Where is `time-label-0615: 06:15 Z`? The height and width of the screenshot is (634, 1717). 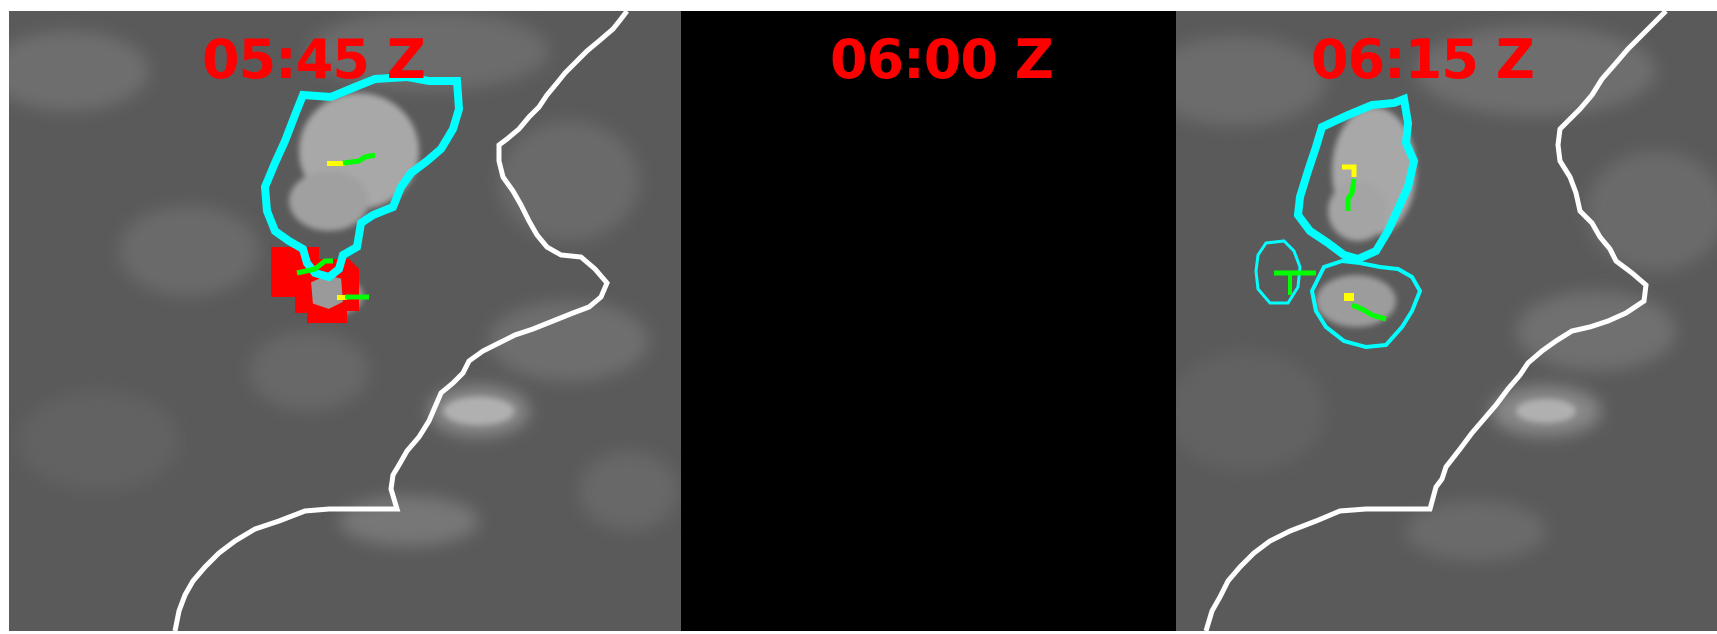 time-label-0615: 06:15 Z is located at coordinates (1423, 59).